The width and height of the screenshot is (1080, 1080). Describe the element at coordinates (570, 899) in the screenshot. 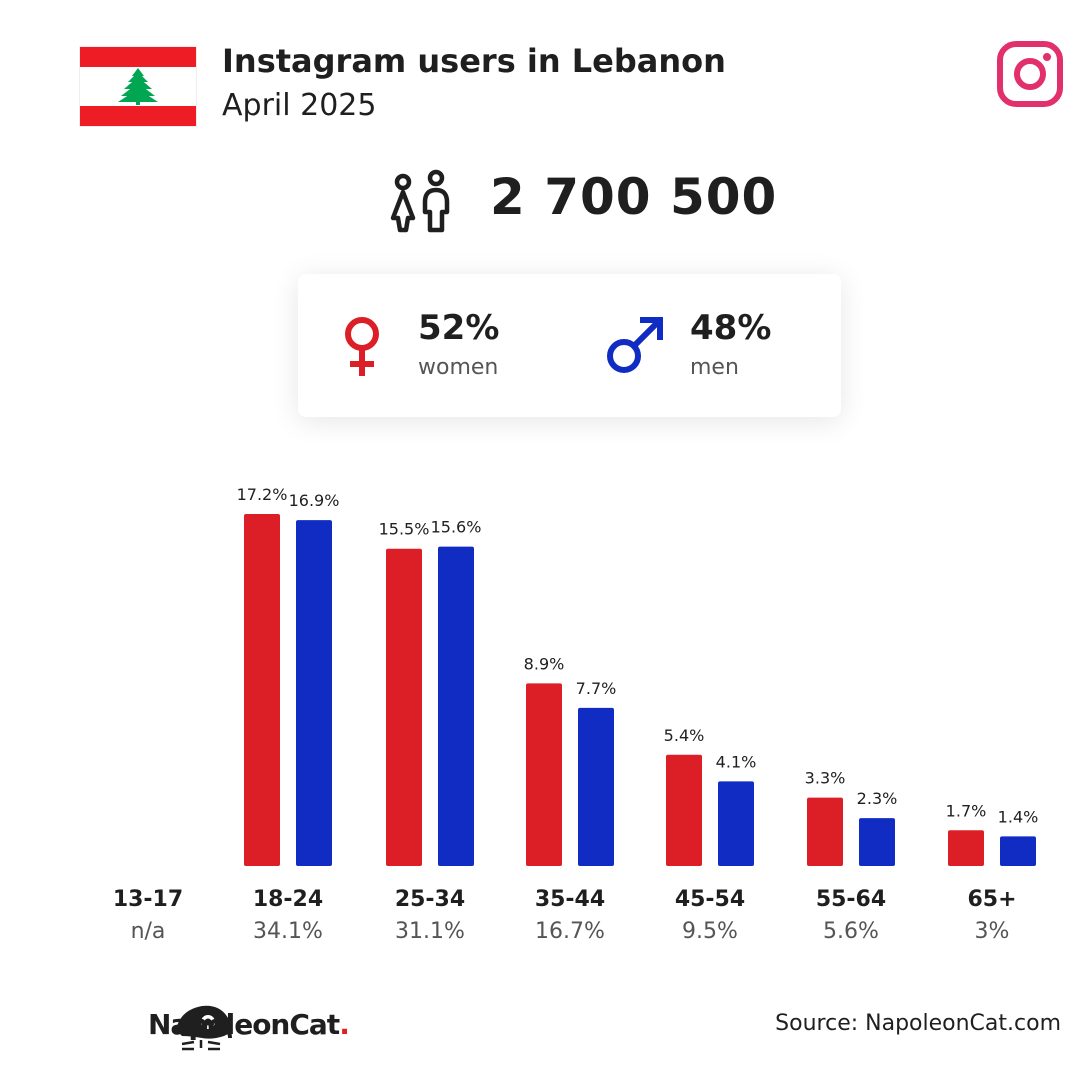

I see `age-group-label: 35-44` at that location.